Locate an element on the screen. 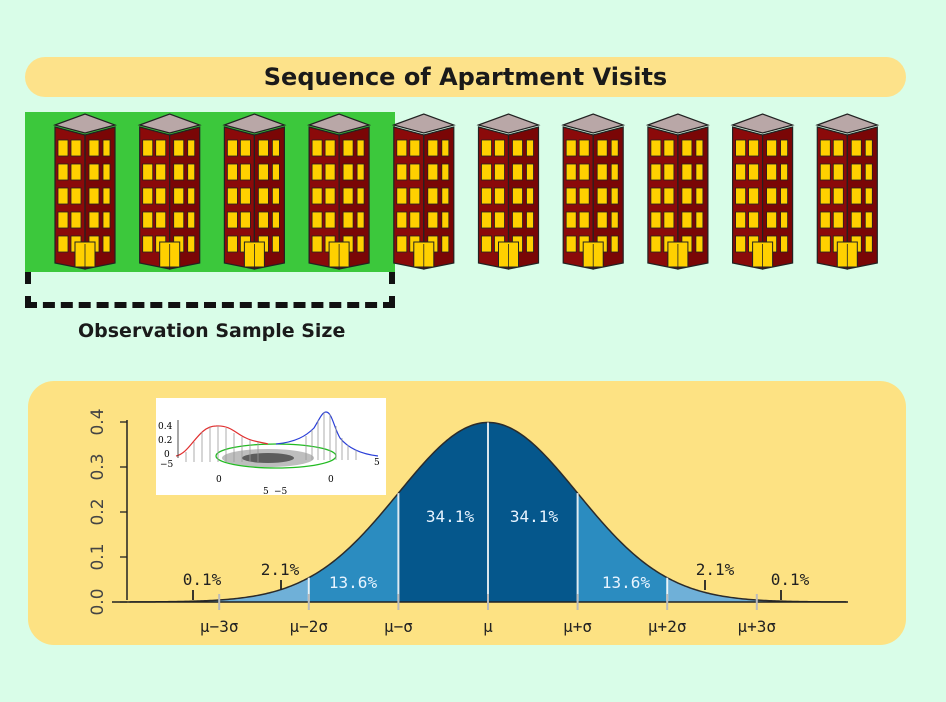 The height and width of the screenshot is (702, 946). bivariate-inset: 0.4 0.2 0 −5 0 5 5 0 −5 is located at coordinates (271, 447).